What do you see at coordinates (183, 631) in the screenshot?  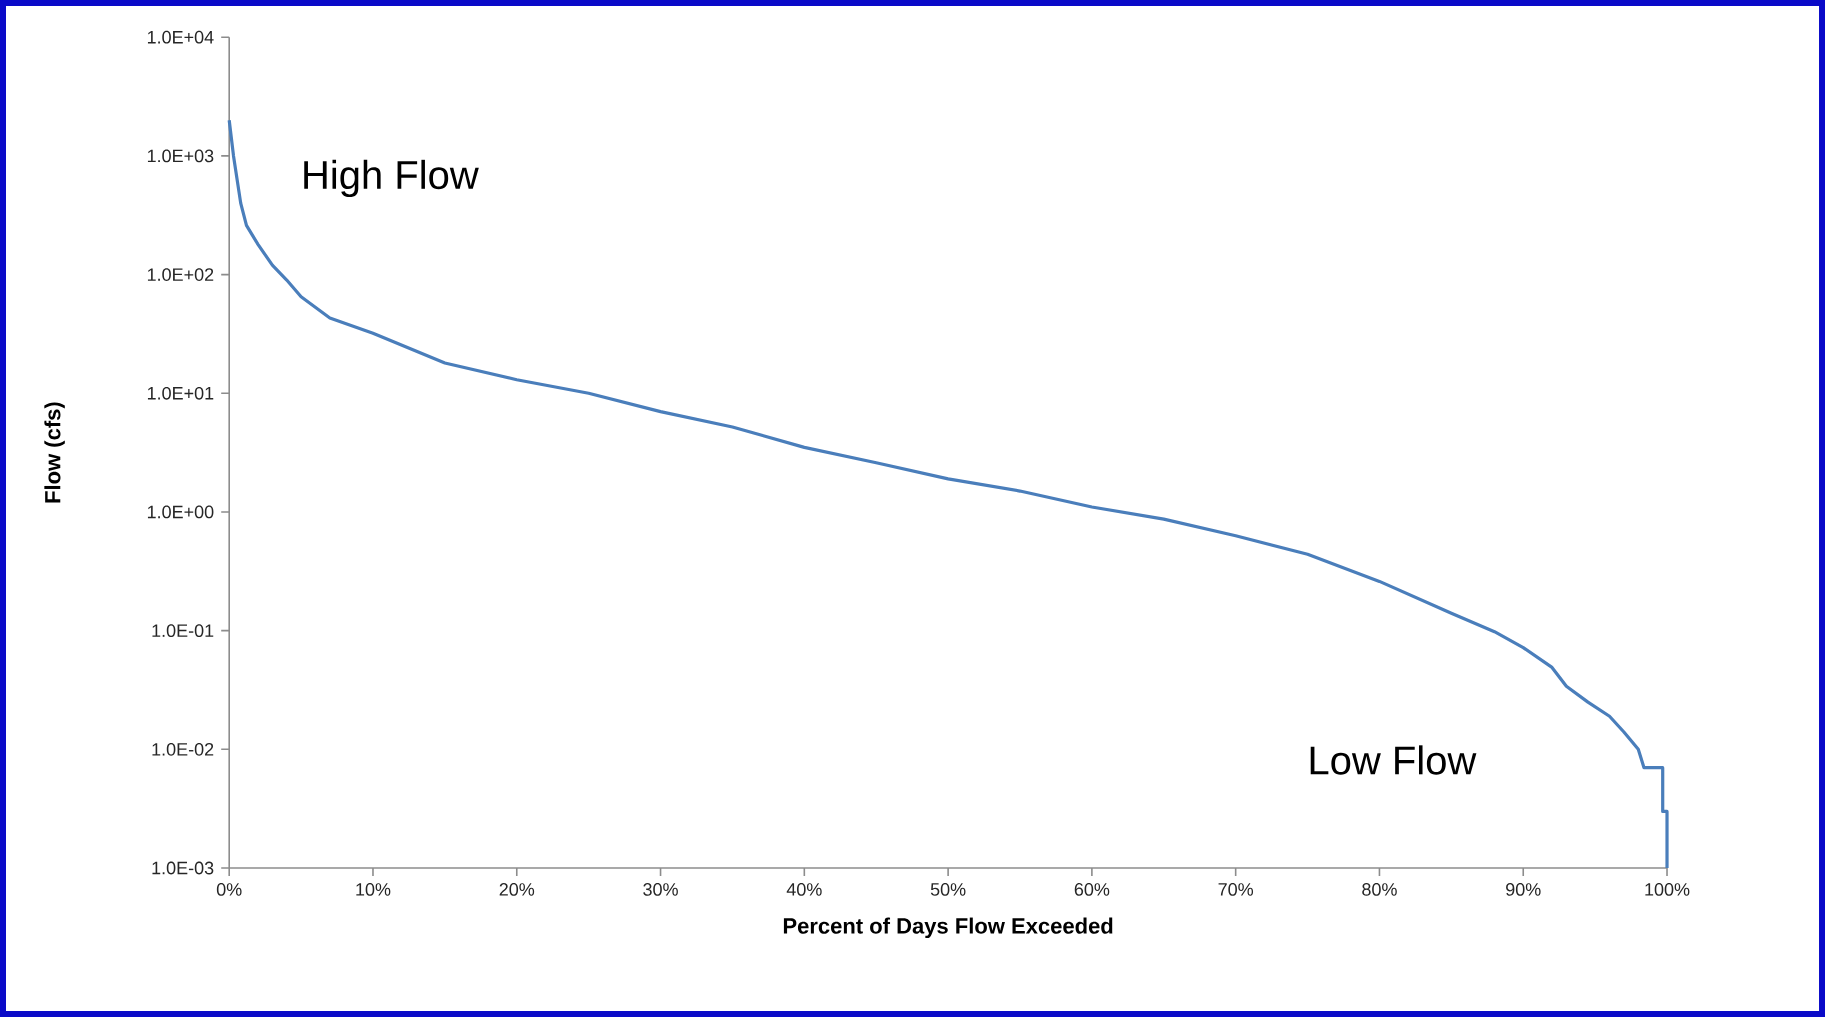 I see `y-tick-label: 1.0E-01` at bounding box center [183, 631].